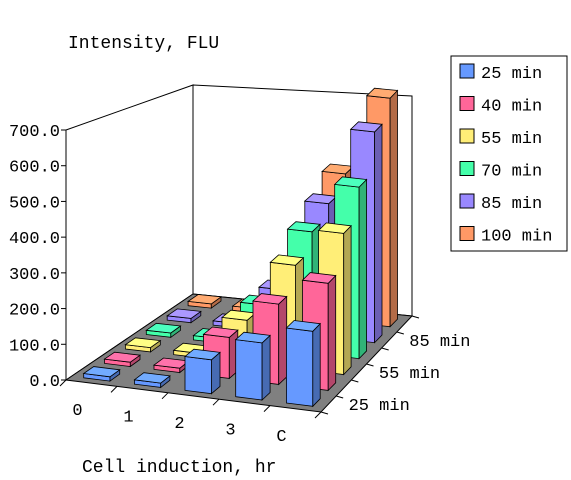 This screenshot has width=571, height=480. I want to click on y-tick-label: 200.0, so click(34, 311).